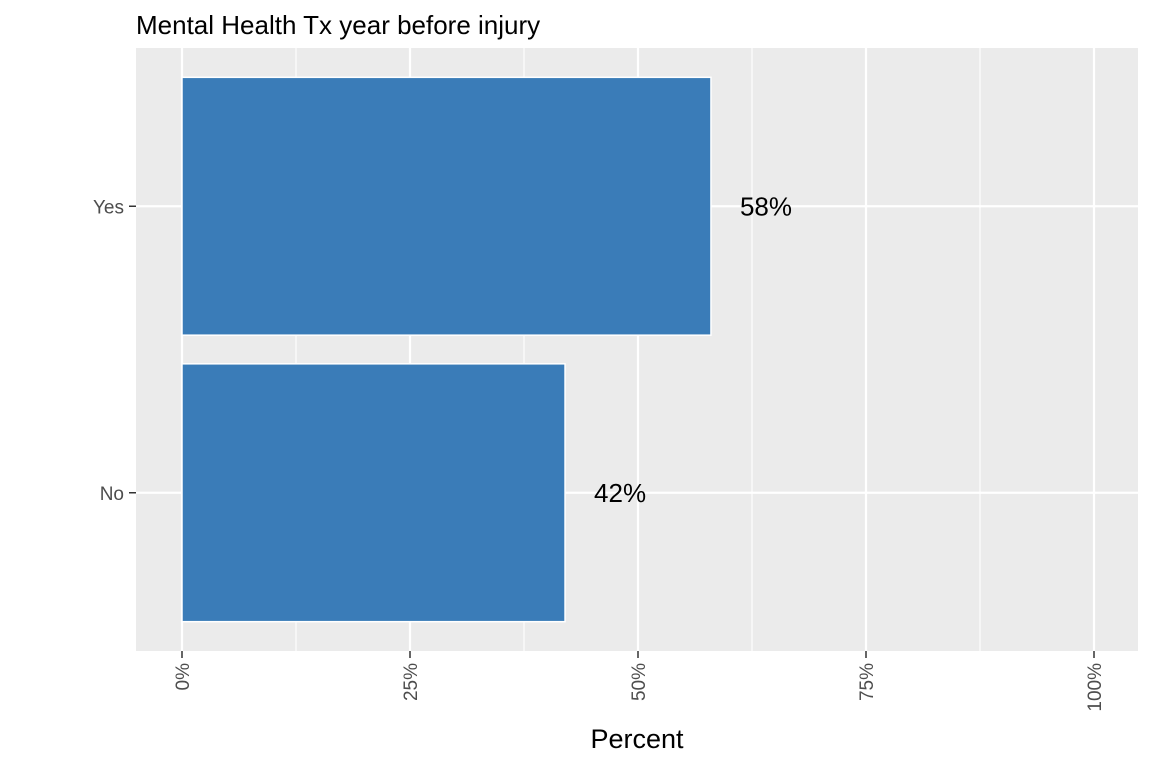 This screenshot has width=1152, height=768. Describe the element at coordinates (373, 493) in the screenshot. I see `bar-no` at that location.